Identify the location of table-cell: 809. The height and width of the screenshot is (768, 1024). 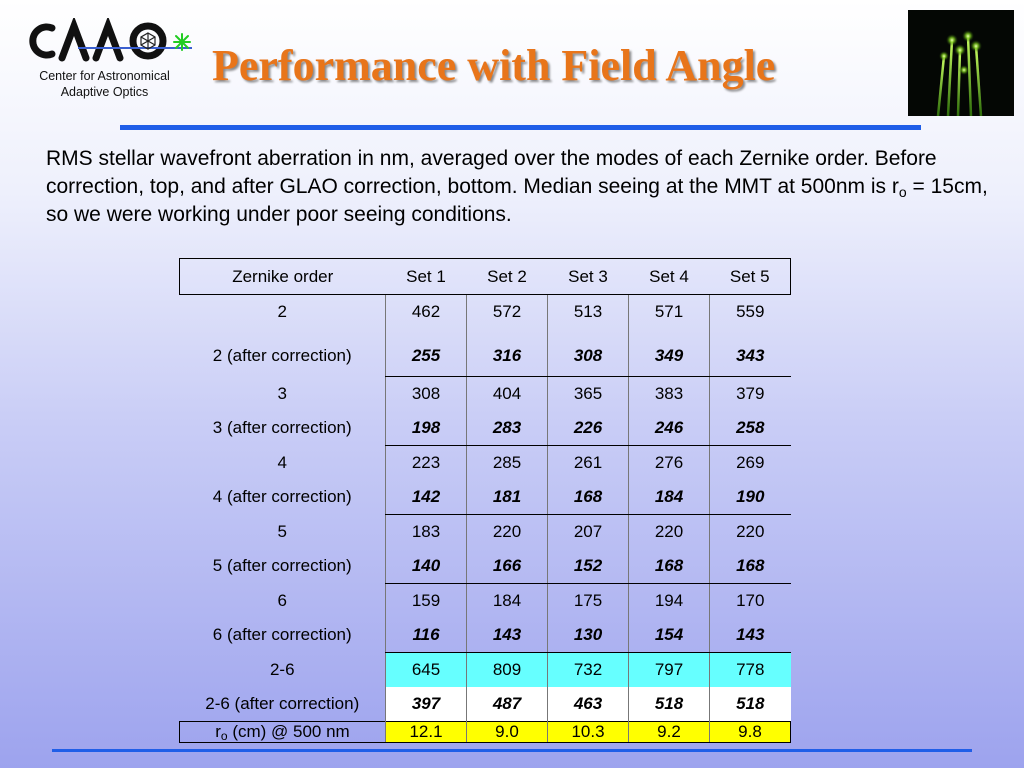
(507, 669).